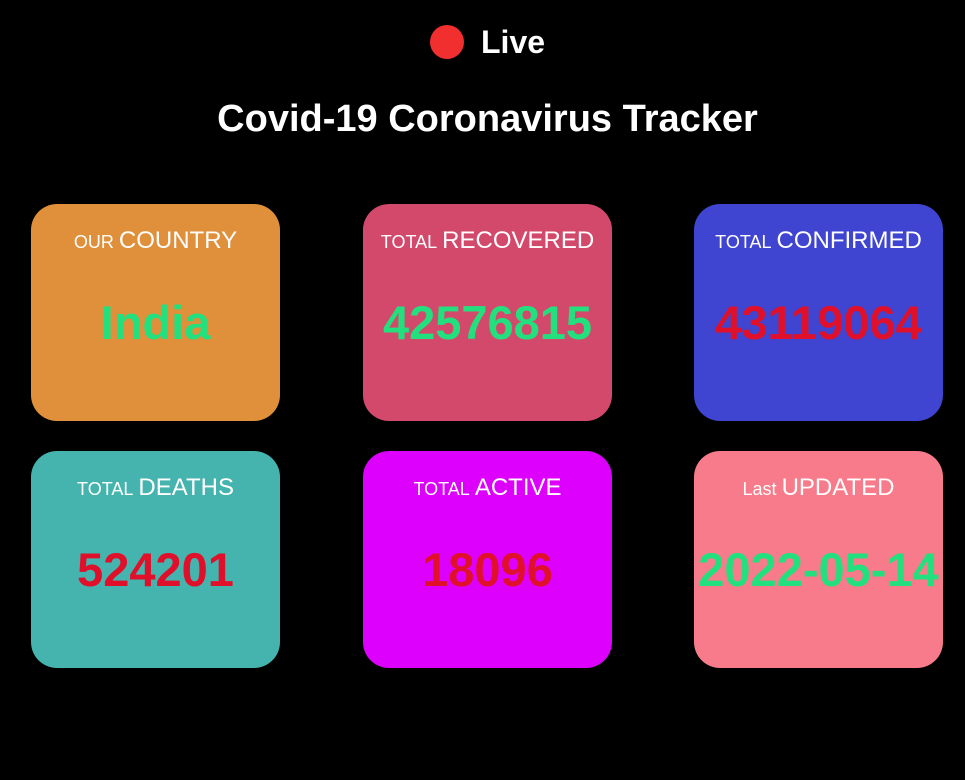 This screenshot has width=965, height=780. I want to click on card-label-main: ACTIVE, so click(518, 487).